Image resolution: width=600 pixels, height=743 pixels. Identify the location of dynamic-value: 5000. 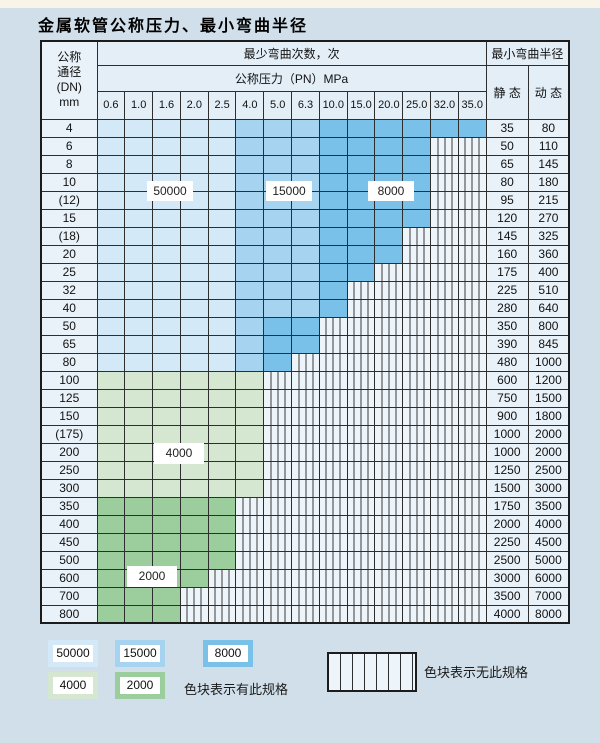
(548, 560).